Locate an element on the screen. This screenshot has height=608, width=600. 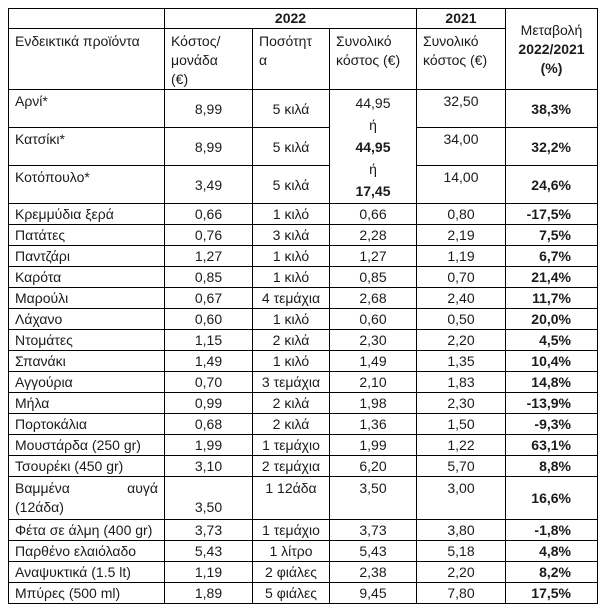
quantity-cell: 1 12άδα is located at coordinates (291, 498).